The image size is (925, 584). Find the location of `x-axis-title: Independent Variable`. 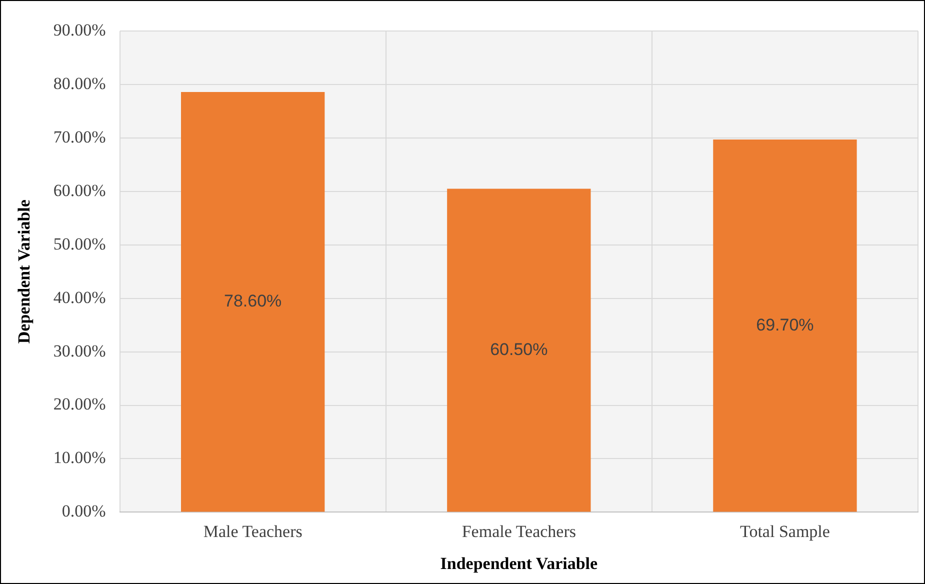

x-axis-title: Independent Variable is located at coordinates (519, 564).